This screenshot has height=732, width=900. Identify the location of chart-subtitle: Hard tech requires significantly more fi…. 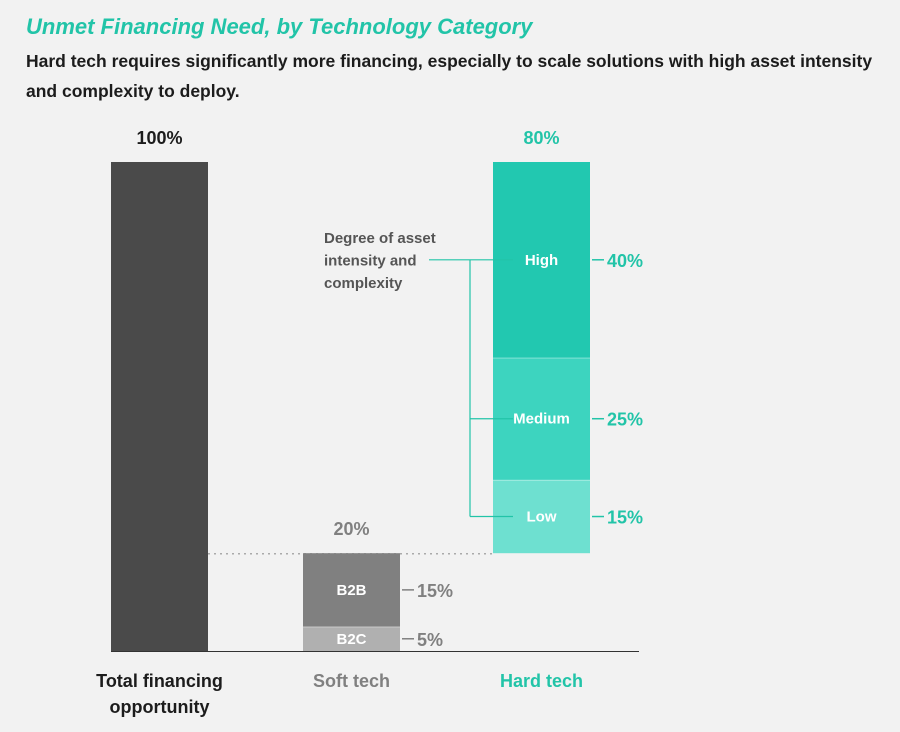
(449, 76).